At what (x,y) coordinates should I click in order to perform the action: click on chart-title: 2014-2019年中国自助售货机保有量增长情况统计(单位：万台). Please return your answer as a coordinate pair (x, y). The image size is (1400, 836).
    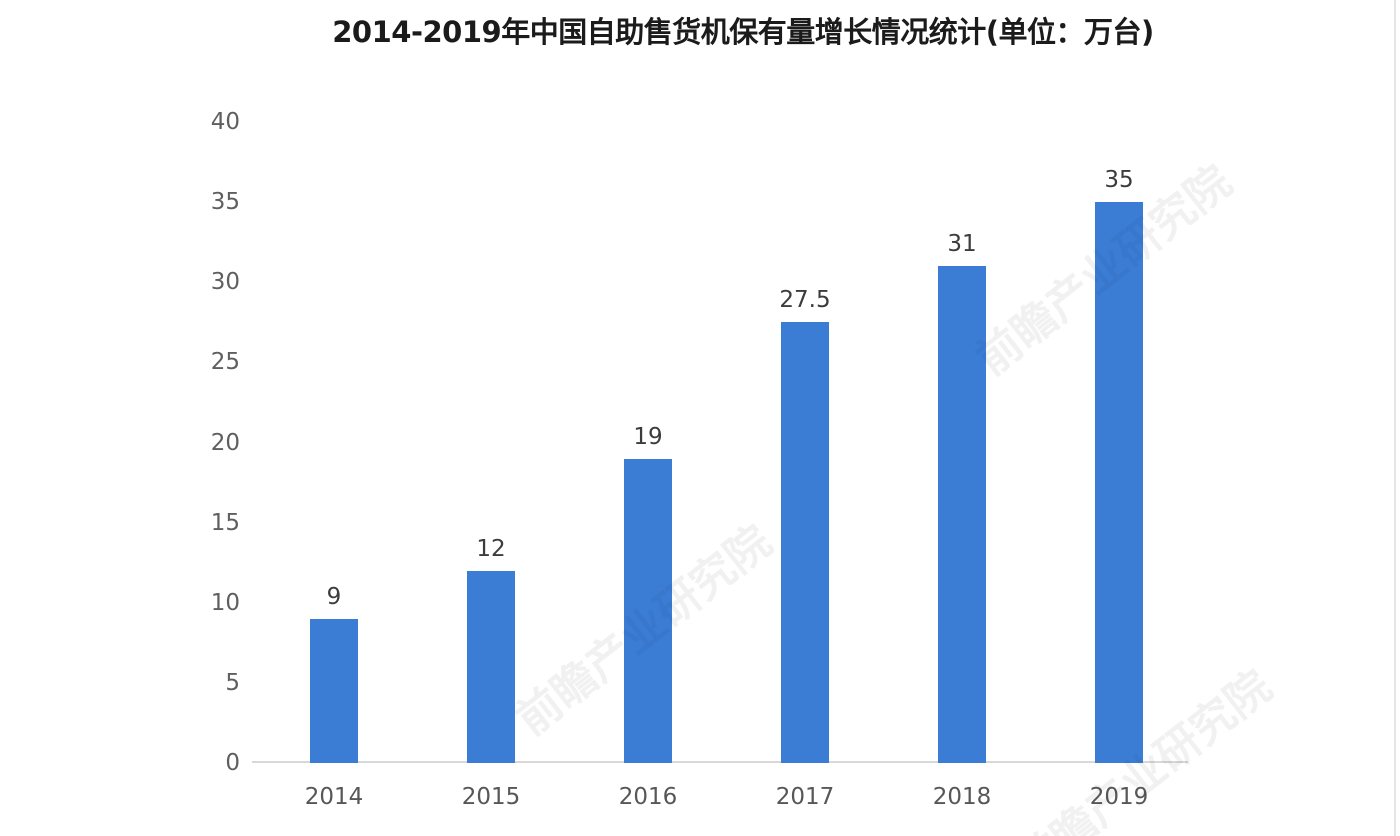
    Looking at the image, I should click on (743, 32).